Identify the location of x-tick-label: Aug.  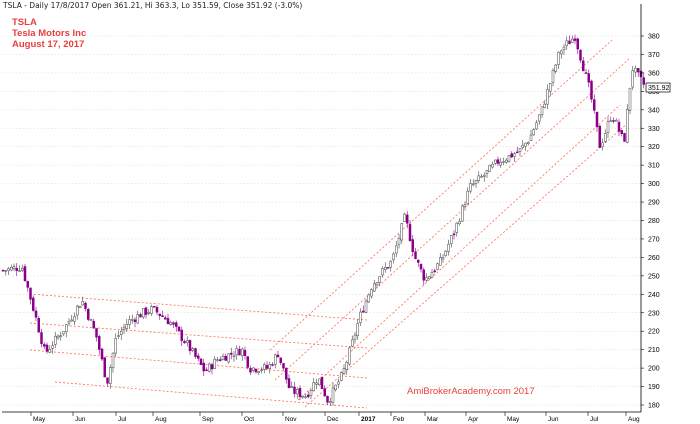
(634, 419).